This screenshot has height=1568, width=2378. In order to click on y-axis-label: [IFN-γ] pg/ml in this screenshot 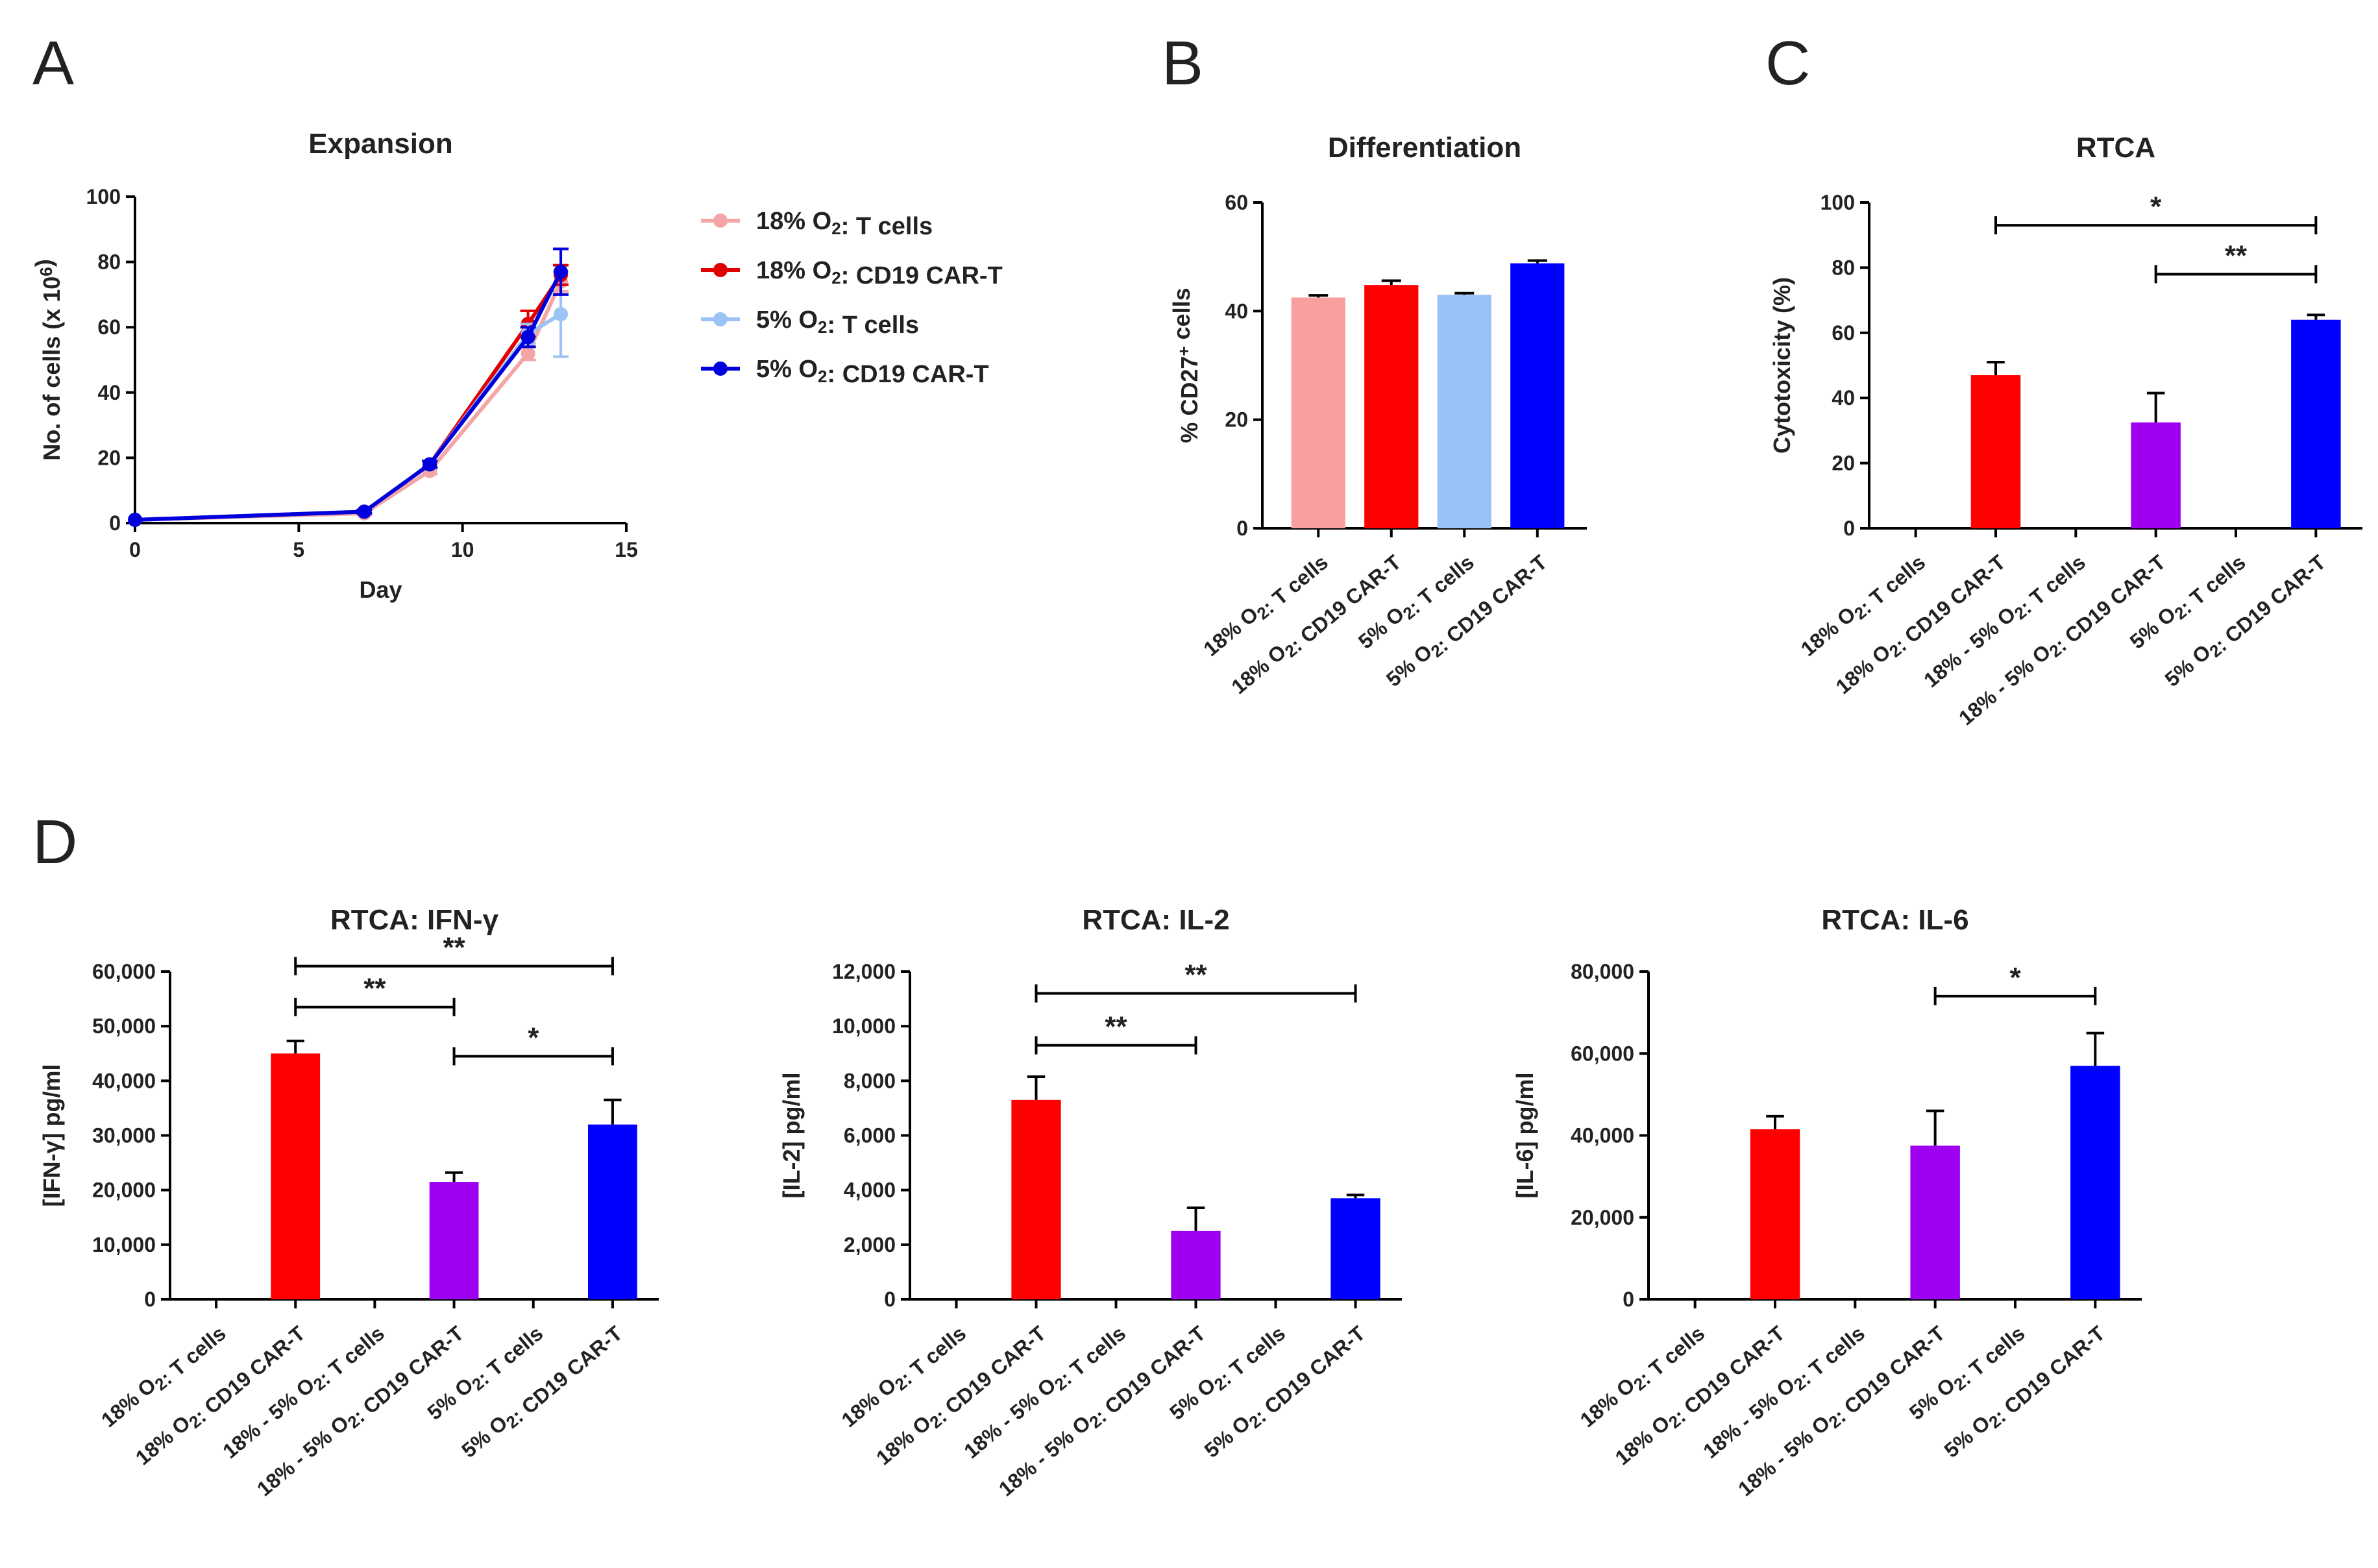, I will do `click(51, 1135)`.